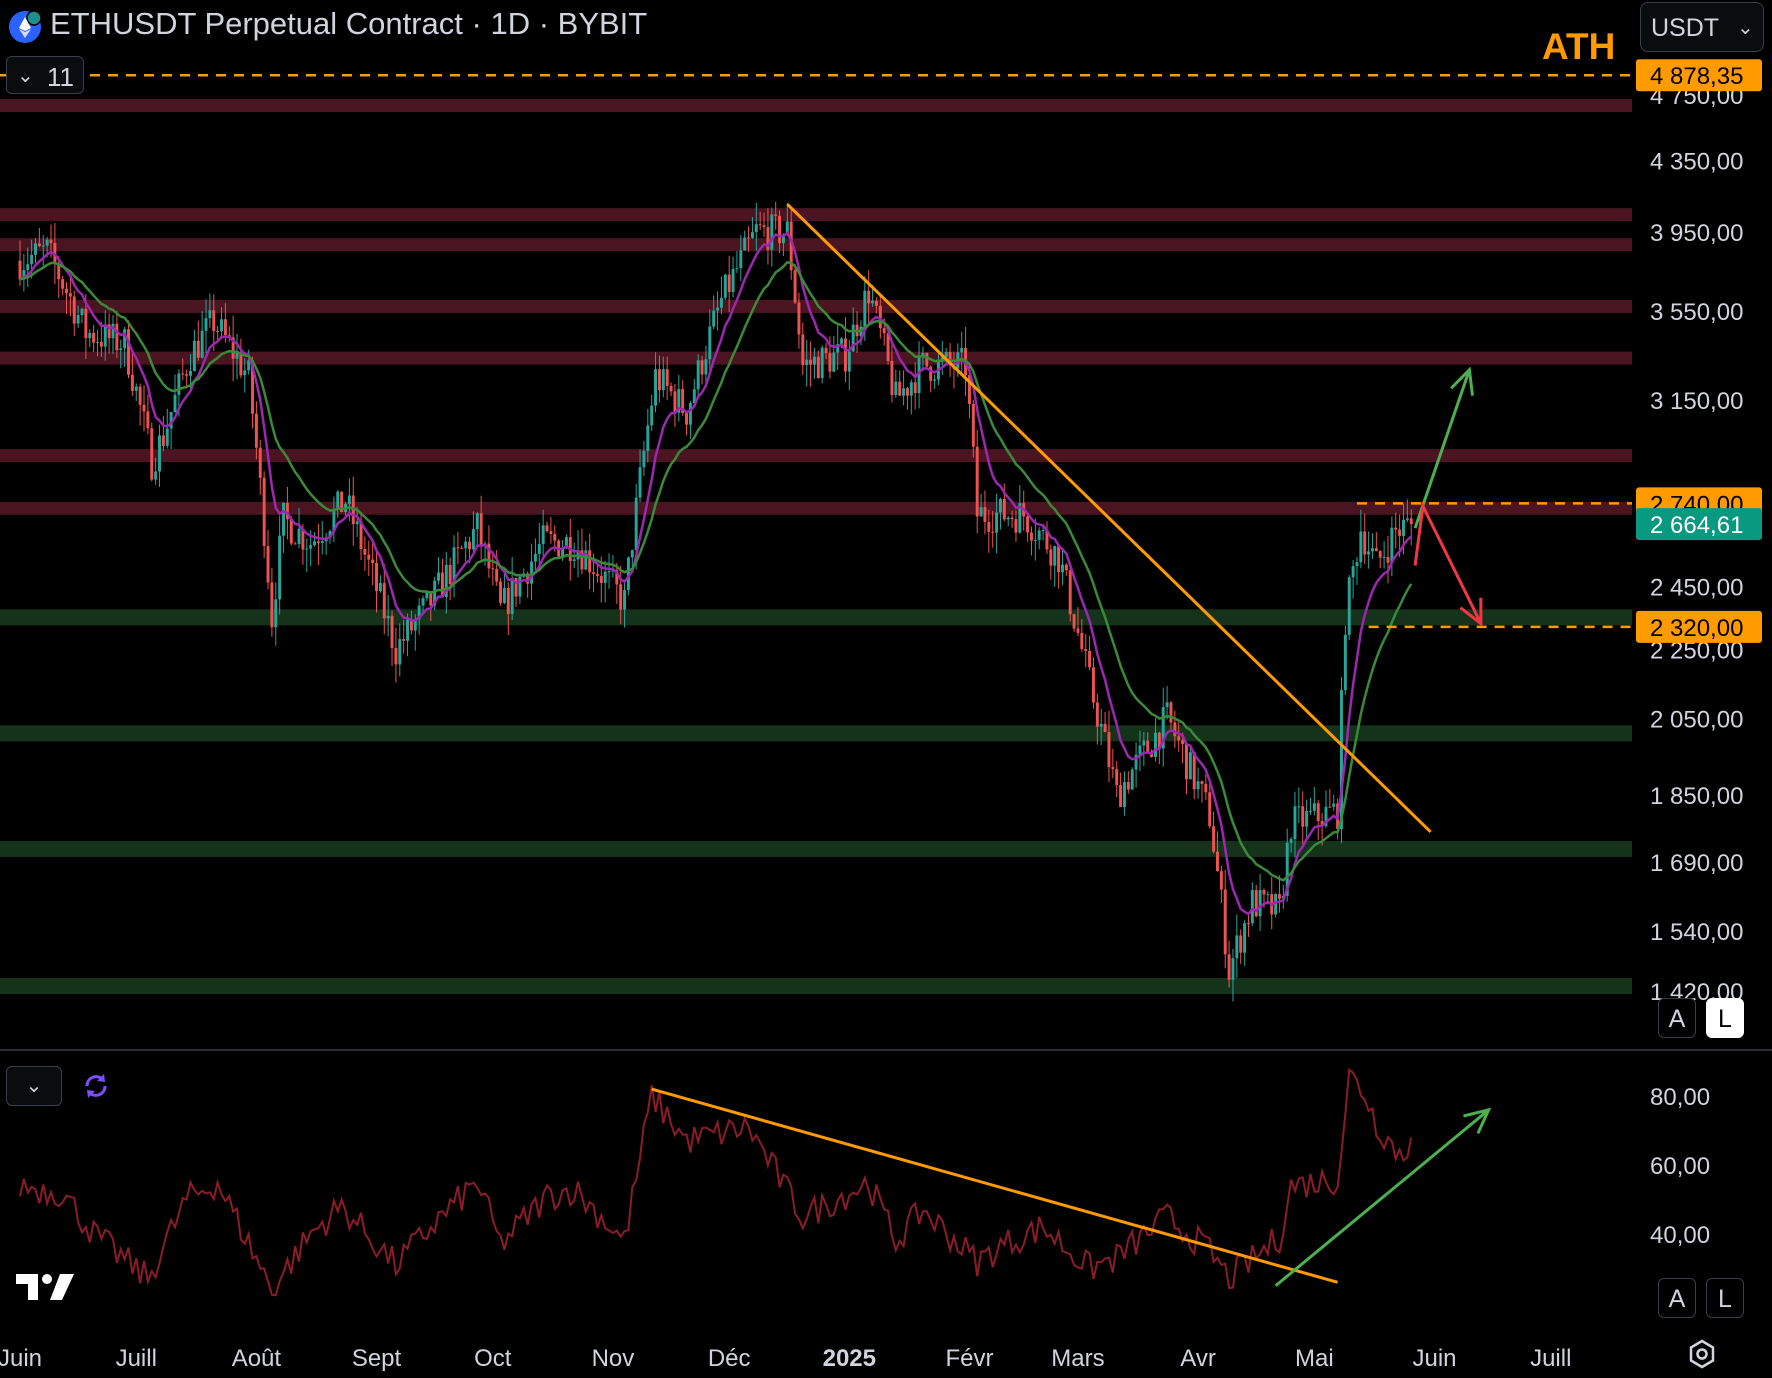  I want to click on rsi-pane-toggle-button: ⌄, so click(34, 1086).